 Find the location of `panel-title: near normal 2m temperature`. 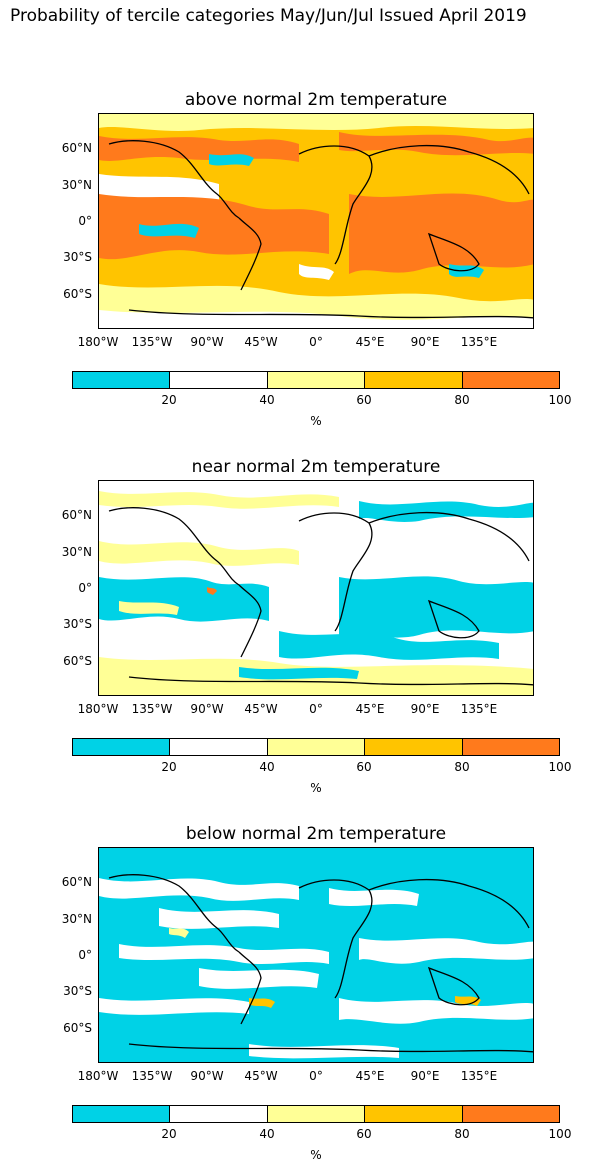

panel-title: near normal 2m temperature is located at coordinates (316, 467).